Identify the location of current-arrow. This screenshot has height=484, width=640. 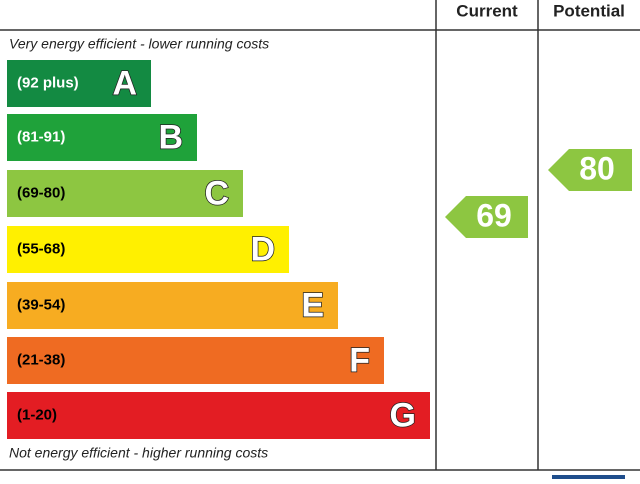
(486, 217).